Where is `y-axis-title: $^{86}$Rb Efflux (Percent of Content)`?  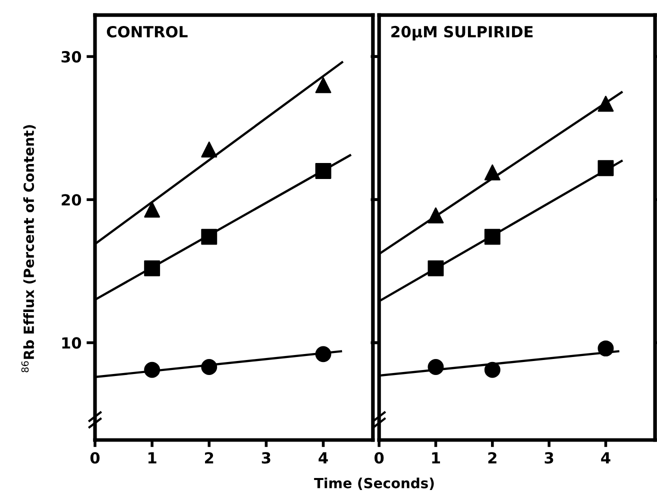
y-axis-title: $^{86}$Rb Efflux (Percent of Content) is located at coordinates (28, 248).